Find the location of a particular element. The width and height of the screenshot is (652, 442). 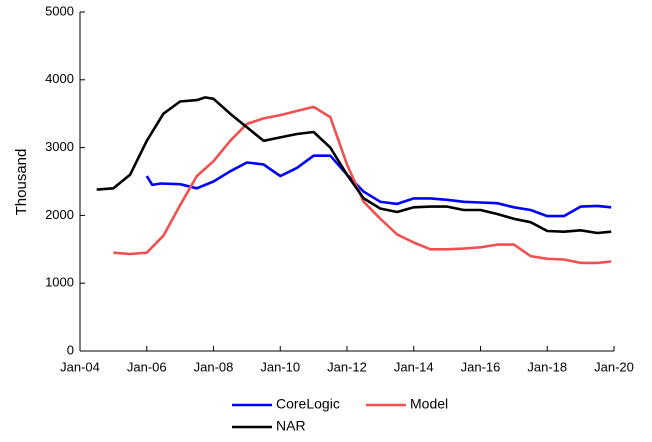

y-axis-label: Thousand is located at coordinates (21, 182).